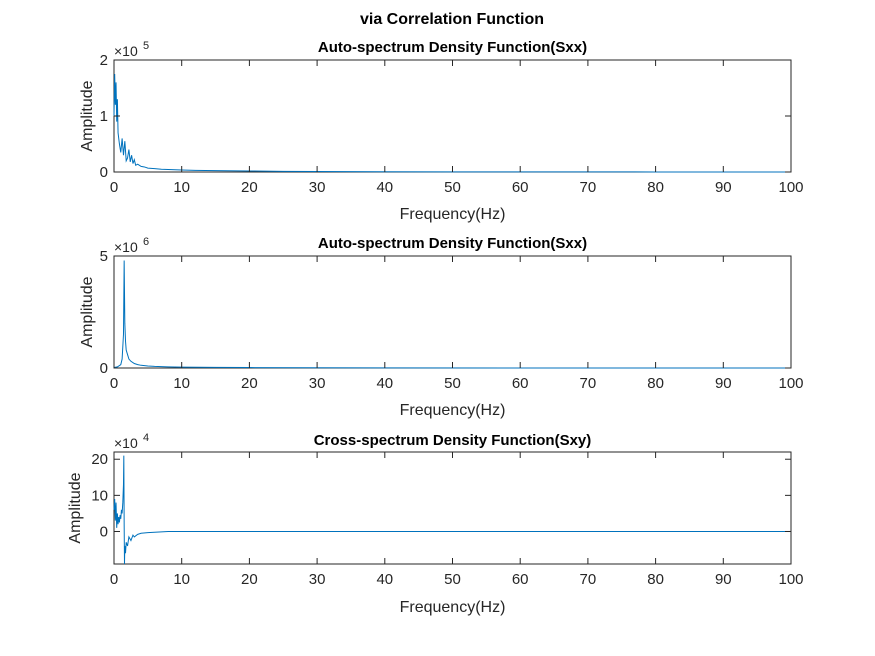 The height and width of the screenshot is (656, 875). What do you see at coordinates (99, 495) in the screenshot?
I see `y-tick-label: 10` at bounding box center [99, 495].